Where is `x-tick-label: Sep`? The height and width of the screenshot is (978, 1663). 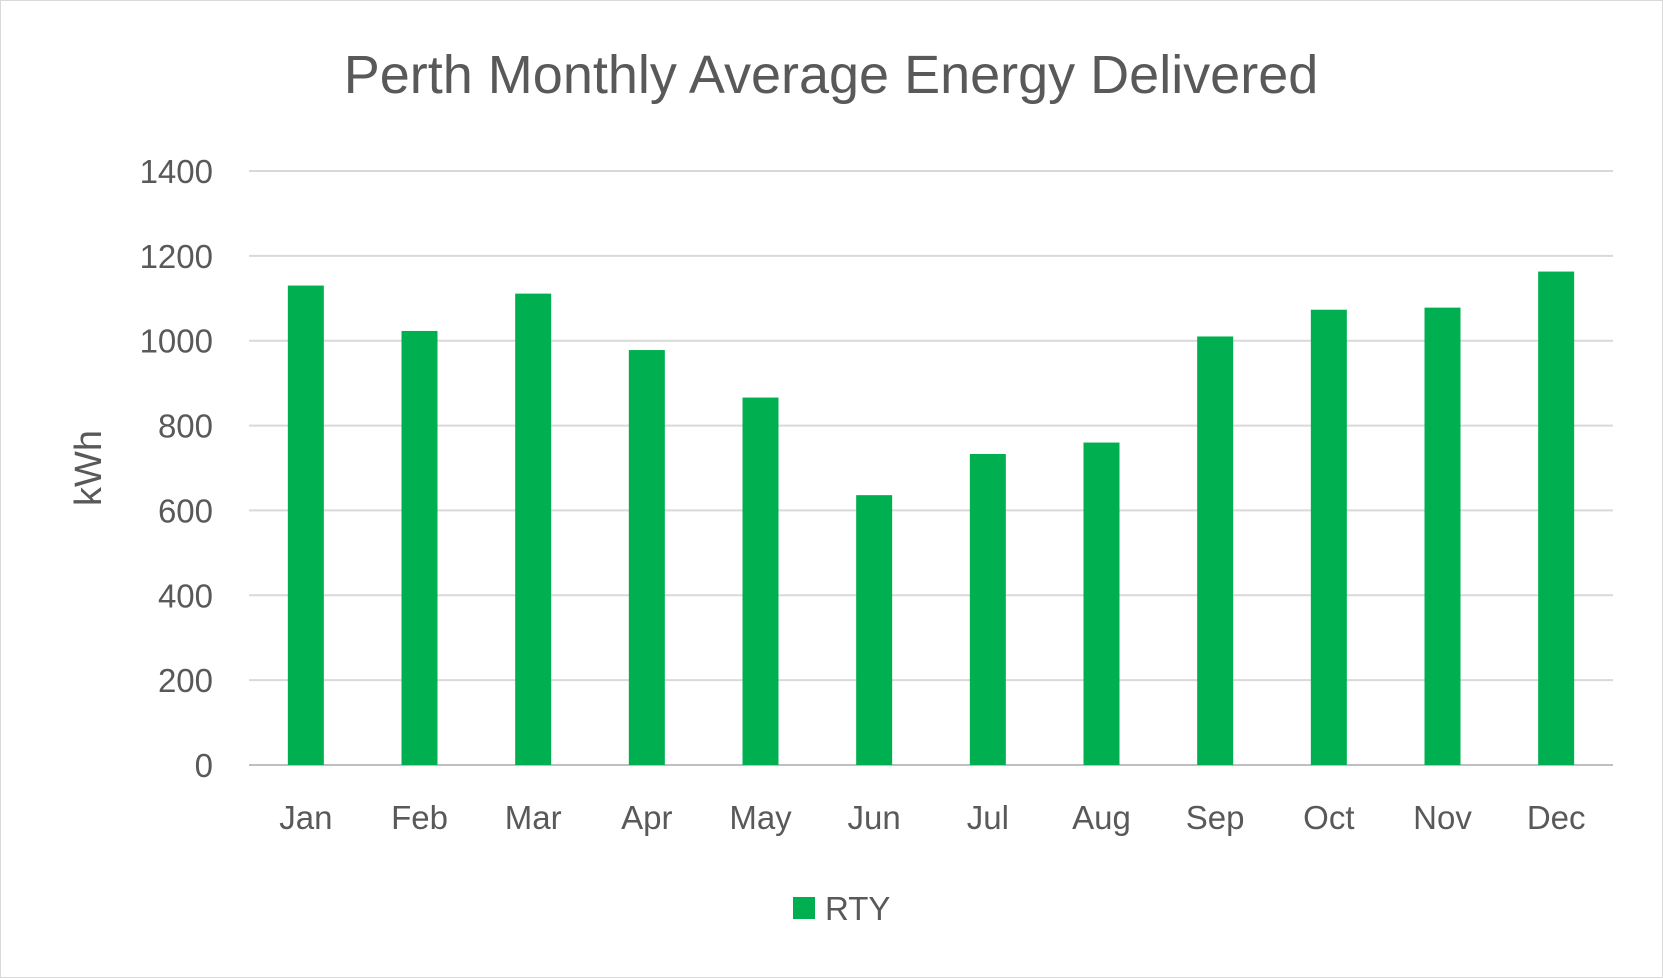
x-tick-label: Sep is located at coordinates (1215, 817).